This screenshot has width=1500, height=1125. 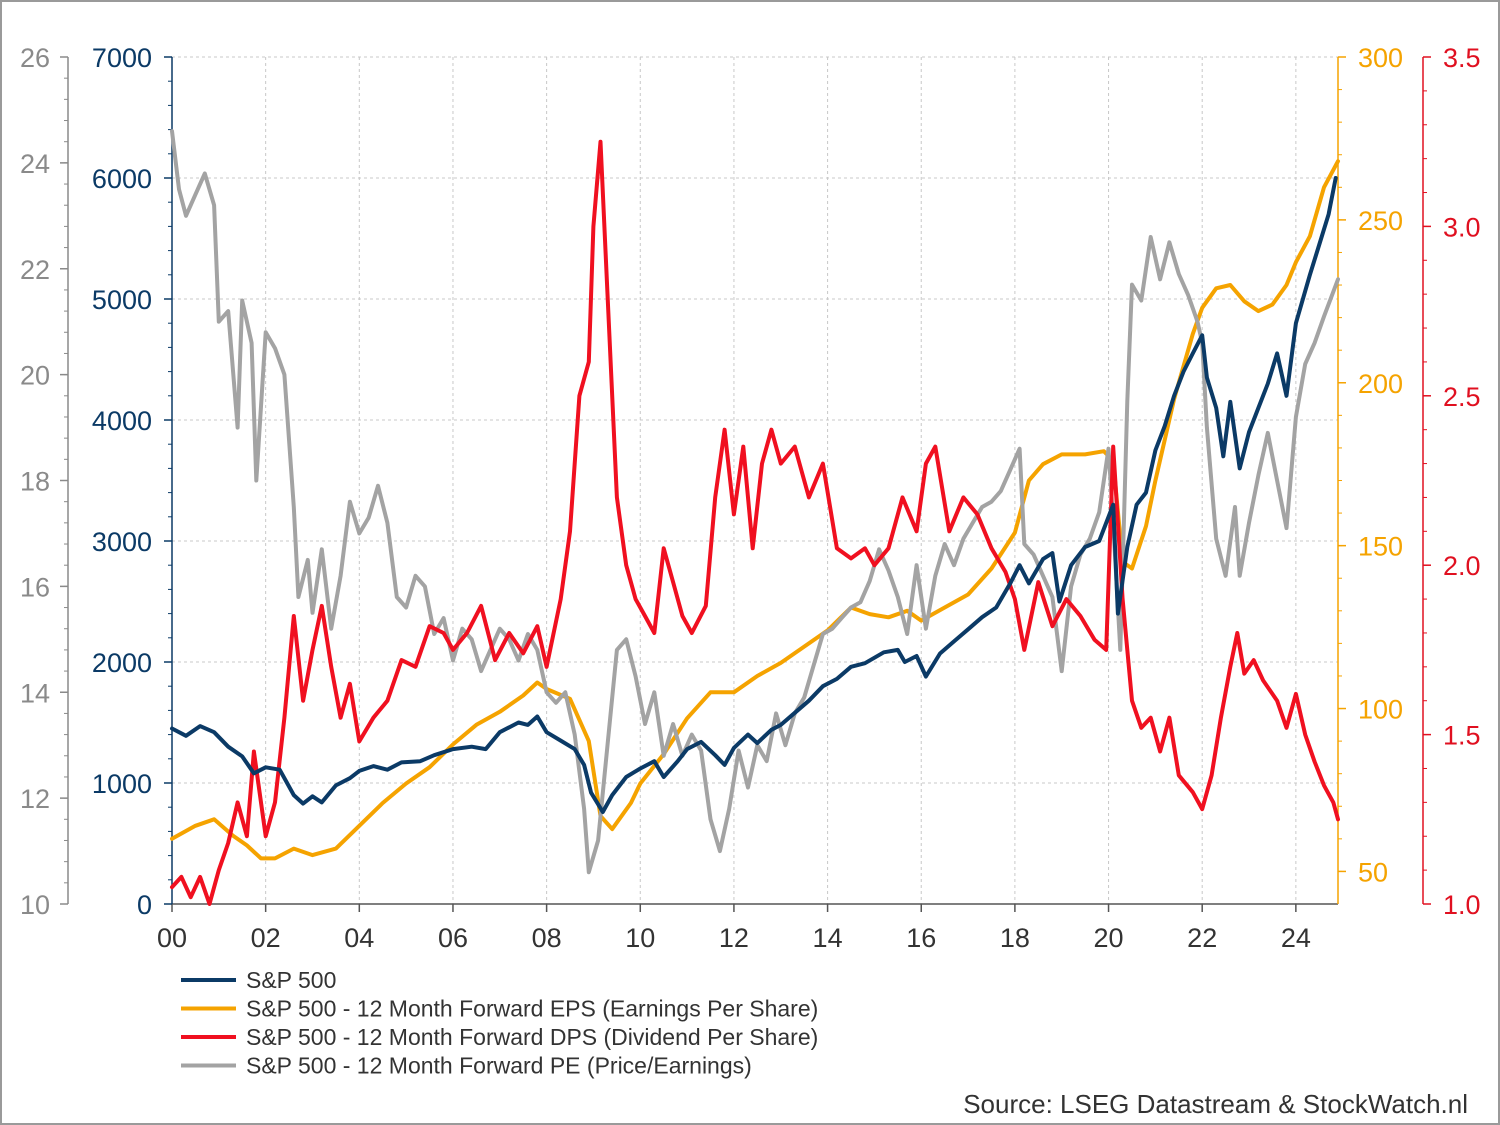 What do you see at coordinates (35, 587) in the screenshot?
I see `pe-tick-label: 16` at bounding box center [35, 587].